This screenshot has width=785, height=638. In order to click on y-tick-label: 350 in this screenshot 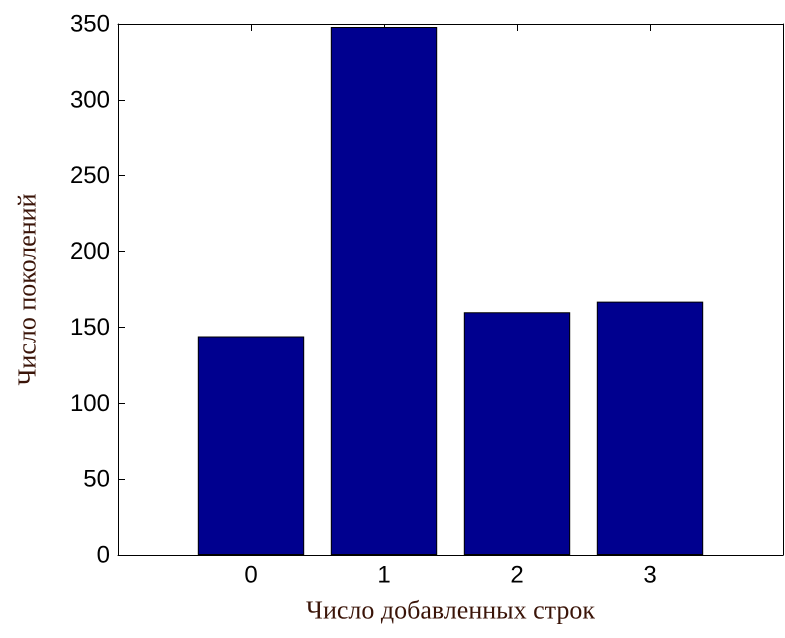, I will do `click(90, 24)`.